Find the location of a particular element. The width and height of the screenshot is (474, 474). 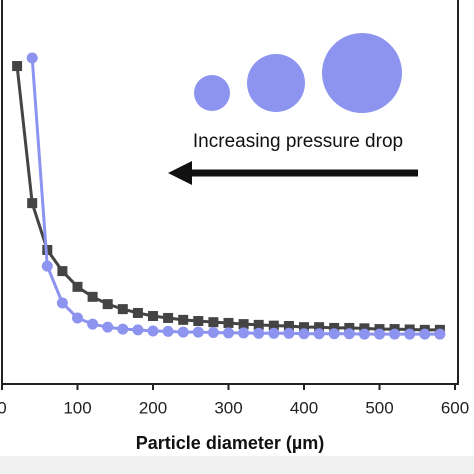

large-particle-icon is located at coordinates (362, 73).